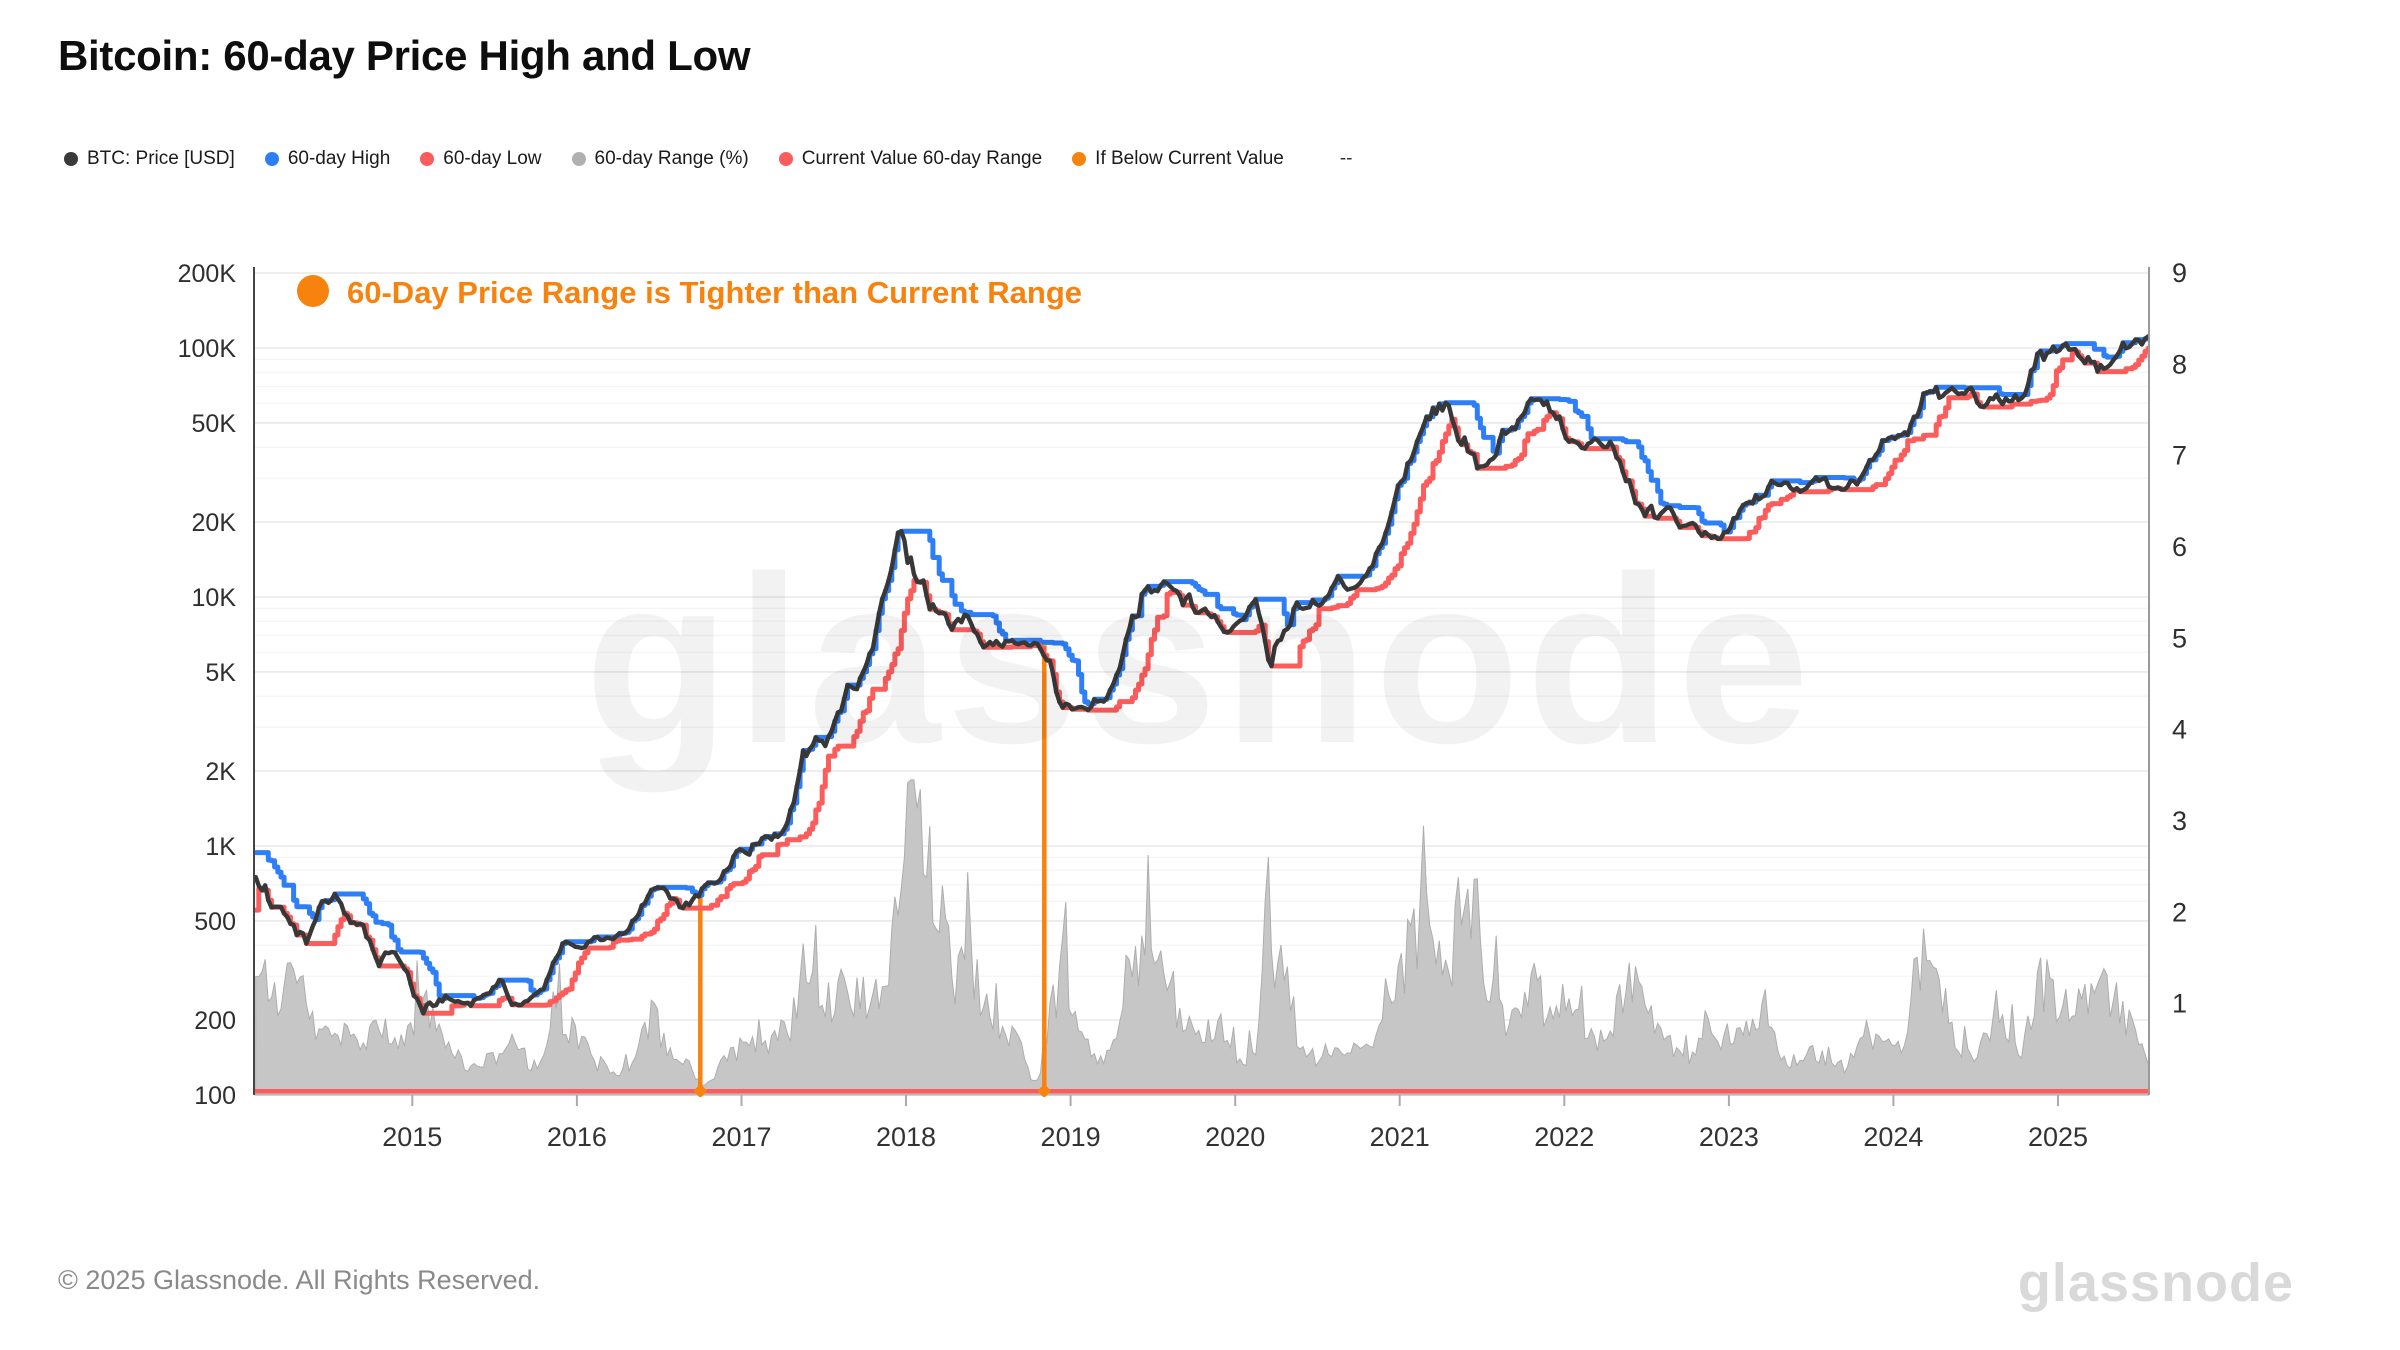 This screenshot has width=2400, height=1350. I want to click on legend-item-current-value-60-day-range: Current Value 60-day Range, so click(910, 159).